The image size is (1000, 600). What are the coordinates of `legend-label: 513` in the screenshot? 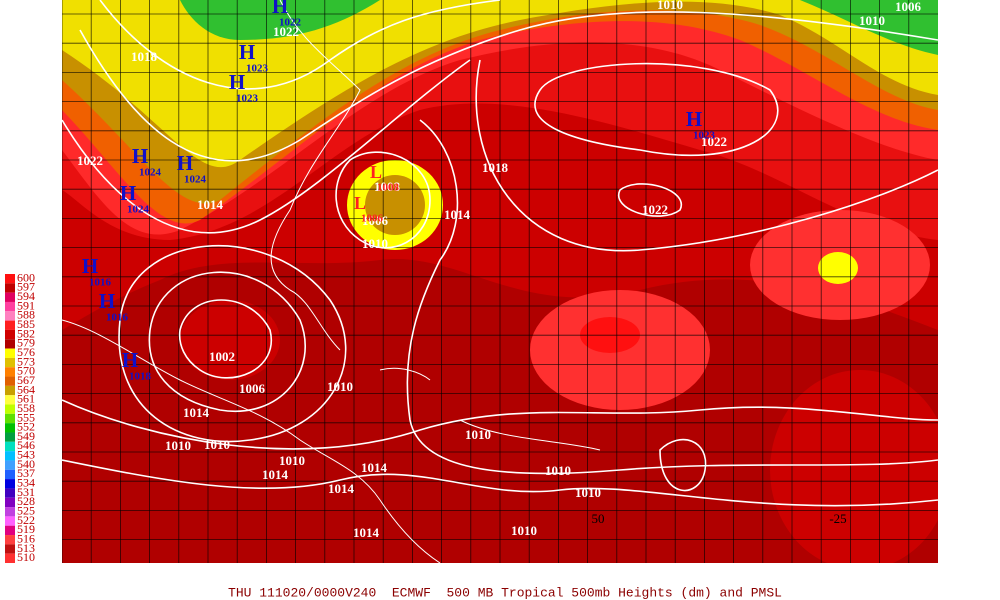 It's located at (26, 548).